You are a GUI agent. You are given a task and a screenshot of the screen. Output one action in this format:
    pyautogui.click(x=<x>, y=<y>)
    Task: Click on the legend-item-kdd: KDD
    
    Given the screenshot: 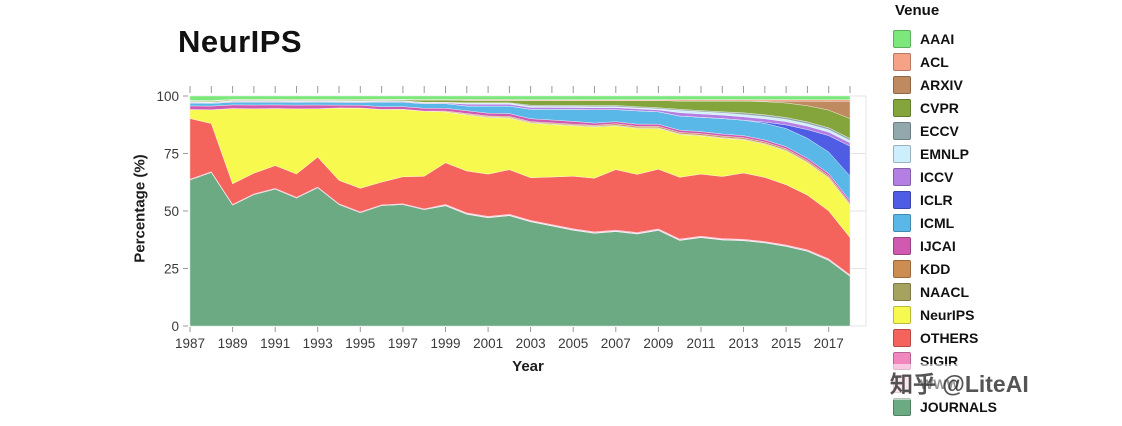 What is the action you would take?
    pyautogui.click(x=1007, y=268)
    